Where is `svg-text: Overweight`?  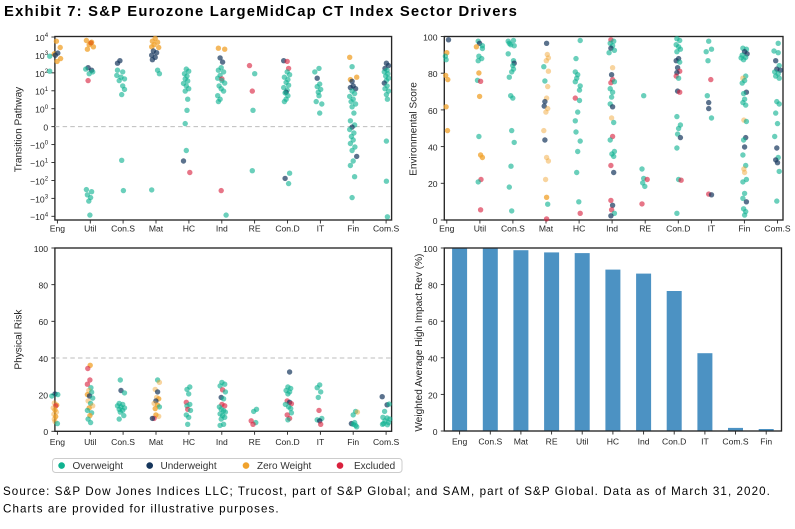 svg-text: Overweight is located at coordinates (98, 466).